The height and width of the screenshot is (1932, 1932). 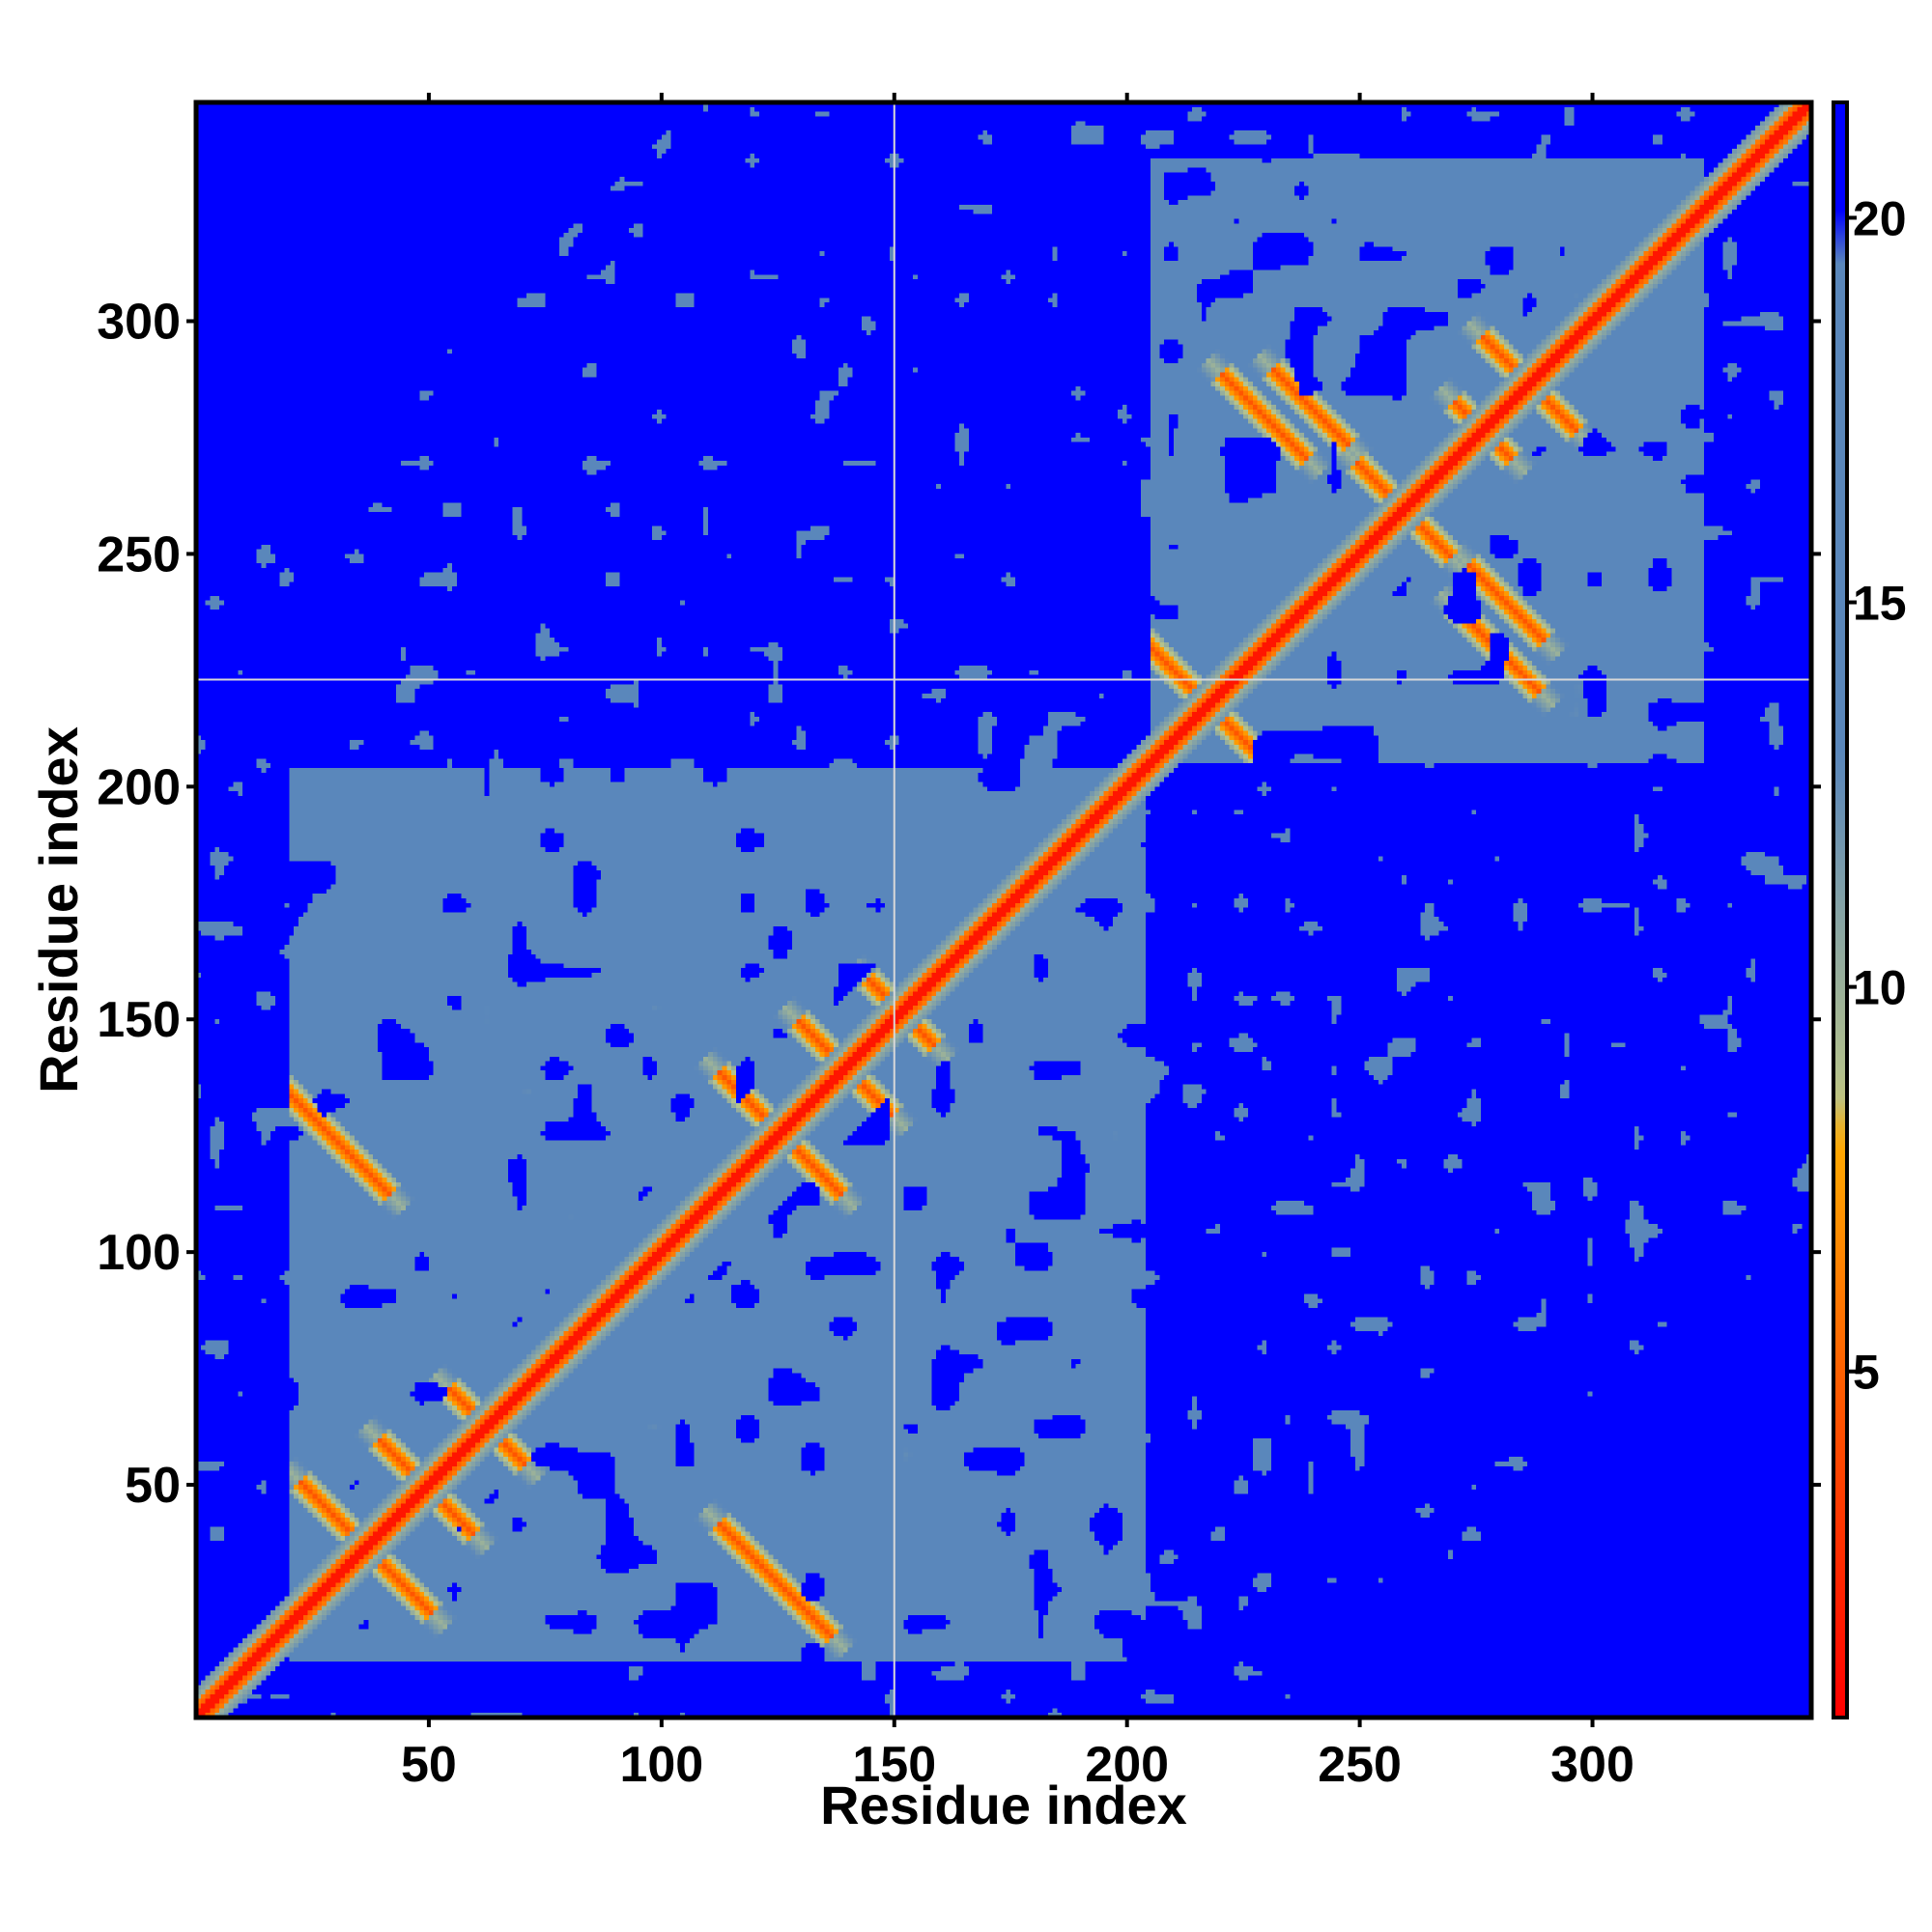 I want to click on x-tick-label: 200, so click(x=1127, y=1765).